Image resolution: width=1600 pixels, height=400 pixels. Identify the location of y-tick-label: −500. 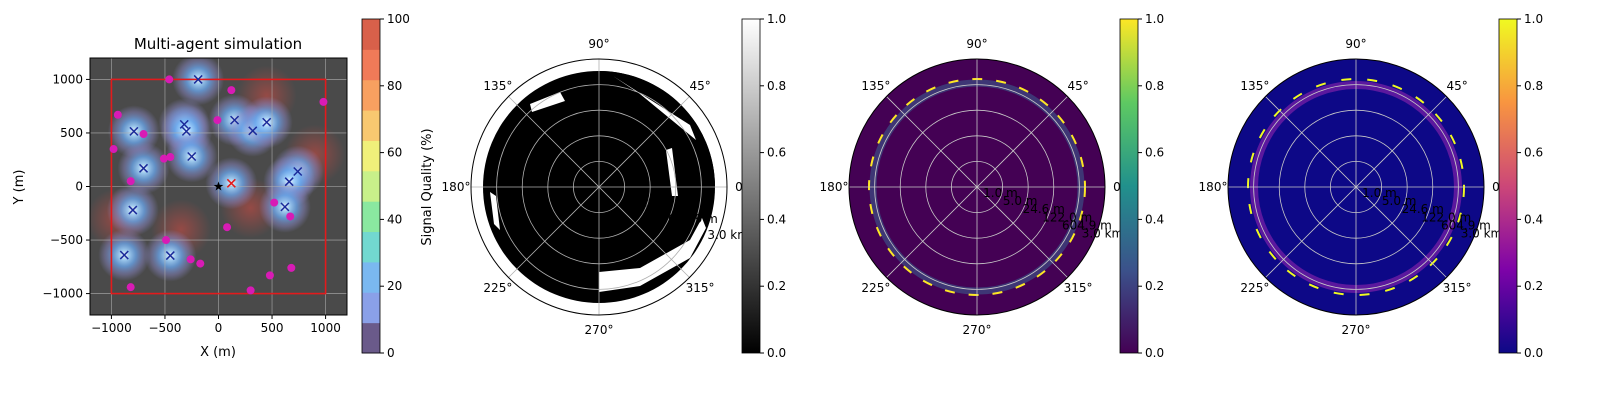
(66, 240).